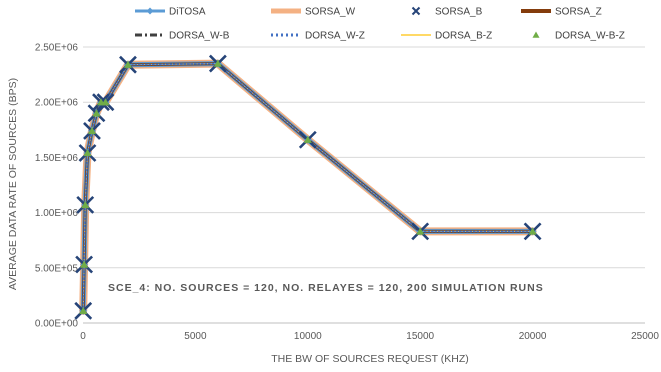  I want to click on legend-label-sorsa_z: SORSA_Z, so click(578, 12).